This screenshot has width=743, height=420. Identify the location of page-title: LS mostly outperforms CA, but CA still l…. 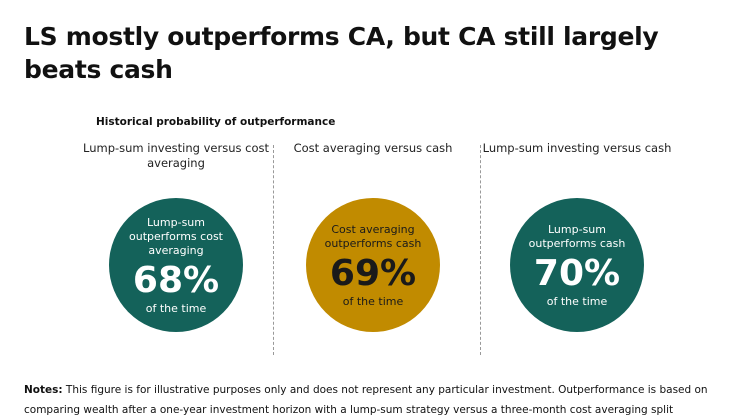
(341, 53).